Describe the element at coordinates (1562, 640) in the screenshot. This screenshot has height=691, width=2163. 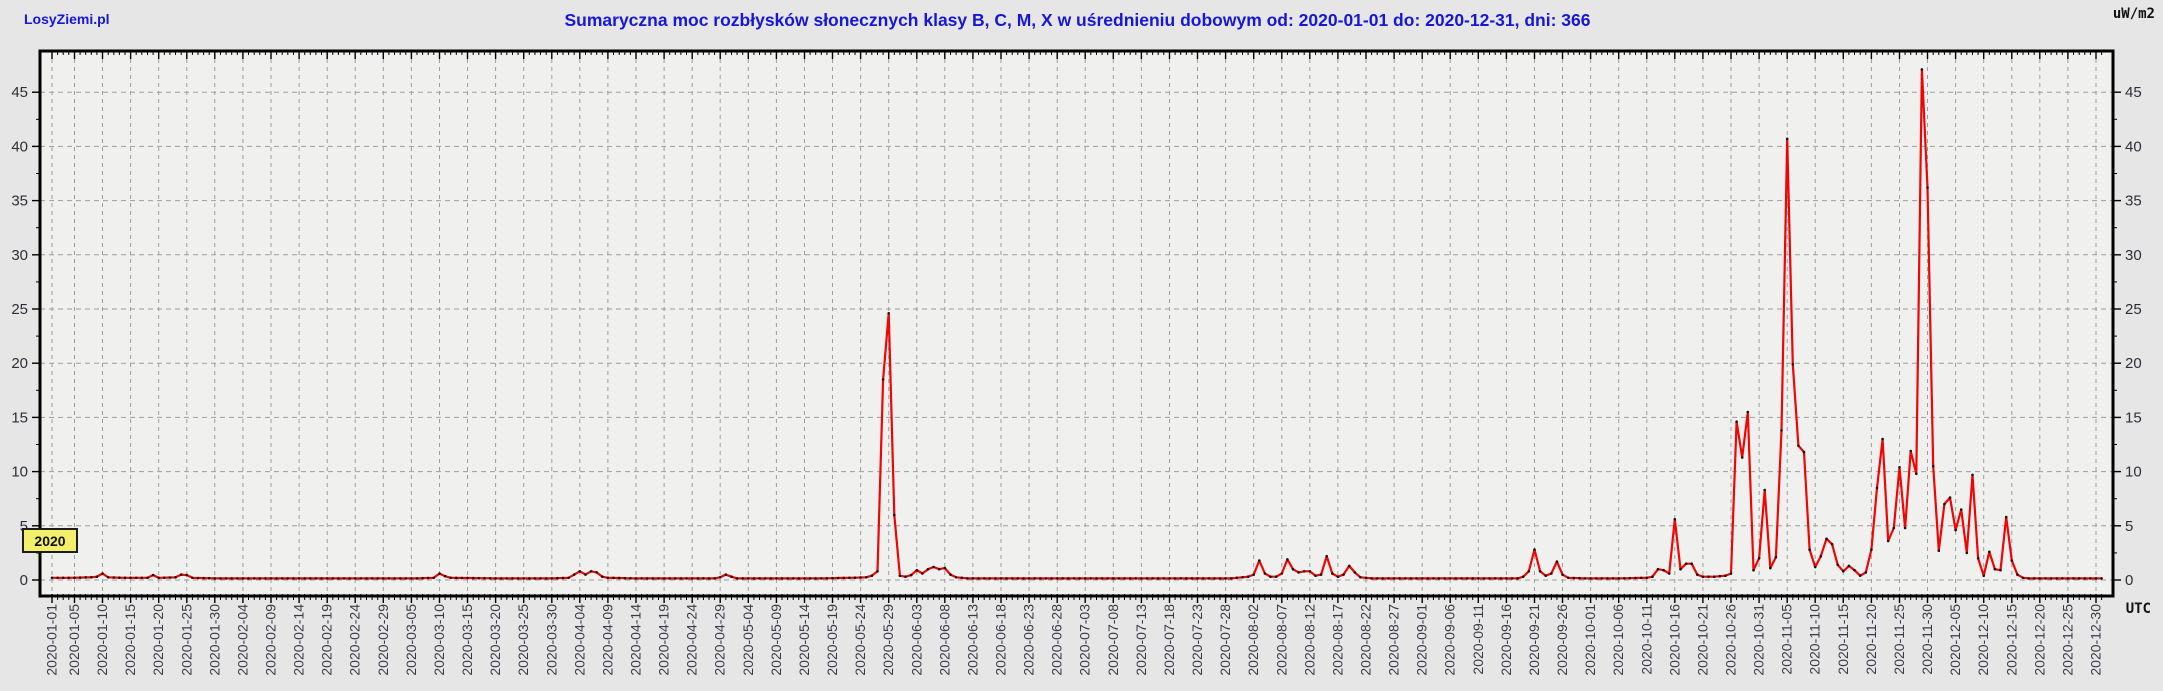
I see `svg-text: 2020-09-26` at that location.